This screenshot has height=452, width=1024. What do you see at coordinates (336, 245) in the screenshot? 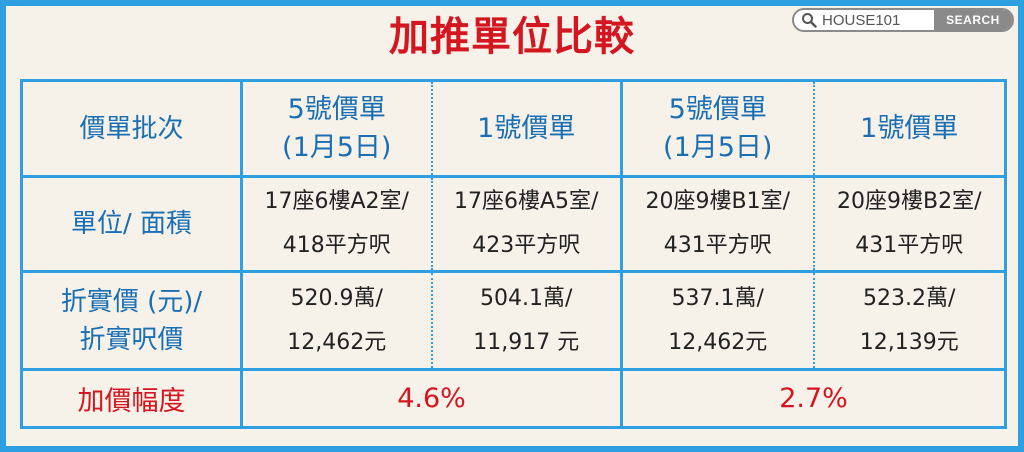
I see `unit-cell-line2: 418平方呎` at bounding box center [336, 245].